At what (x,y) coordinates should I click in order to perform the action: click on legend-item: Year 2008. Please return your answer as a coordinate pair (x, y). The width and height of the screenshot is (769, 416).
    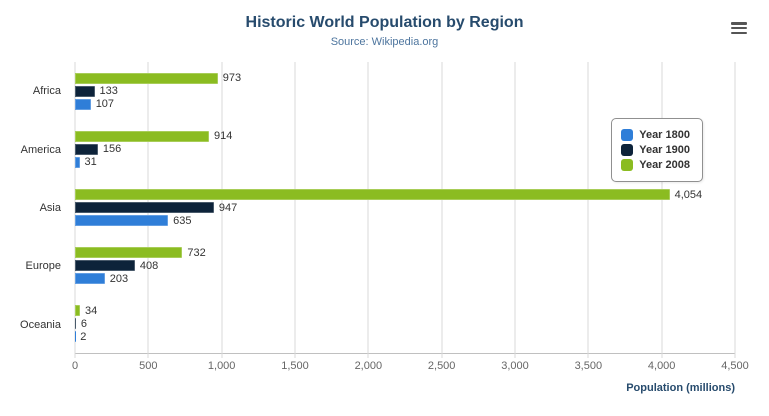
    Looking at the image, I should click on (655, 165).